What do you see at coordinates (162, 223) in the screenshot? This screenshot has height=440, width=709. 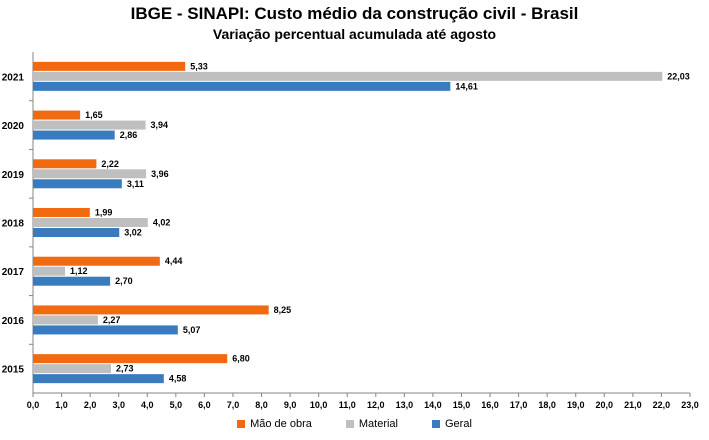 I see `bar-value-label: 4,02` at bounding box center [162, 223].